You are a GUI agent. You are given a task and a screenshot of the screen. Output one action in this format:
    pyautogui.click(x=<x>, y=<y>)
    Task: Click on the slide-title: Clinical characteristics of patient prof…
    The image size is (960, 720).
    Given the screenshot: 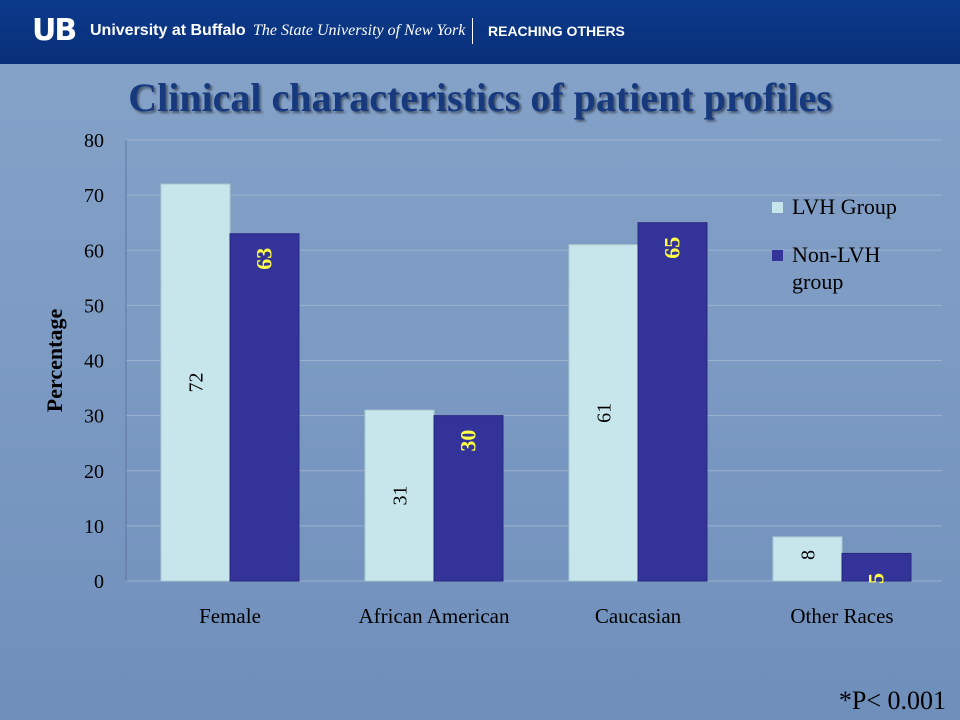 What is the action you would take?
    pyautogui.click(x=480, y=97)
    